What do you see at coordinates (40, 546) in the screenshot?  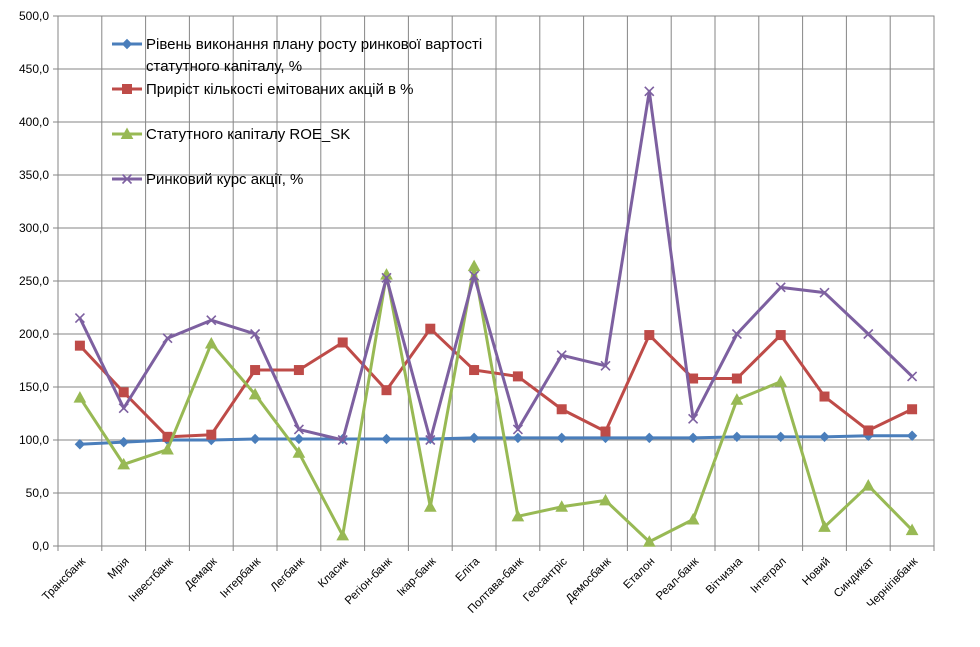 I see `y-tick-label: 0,0` at bounding box center [40, 546].